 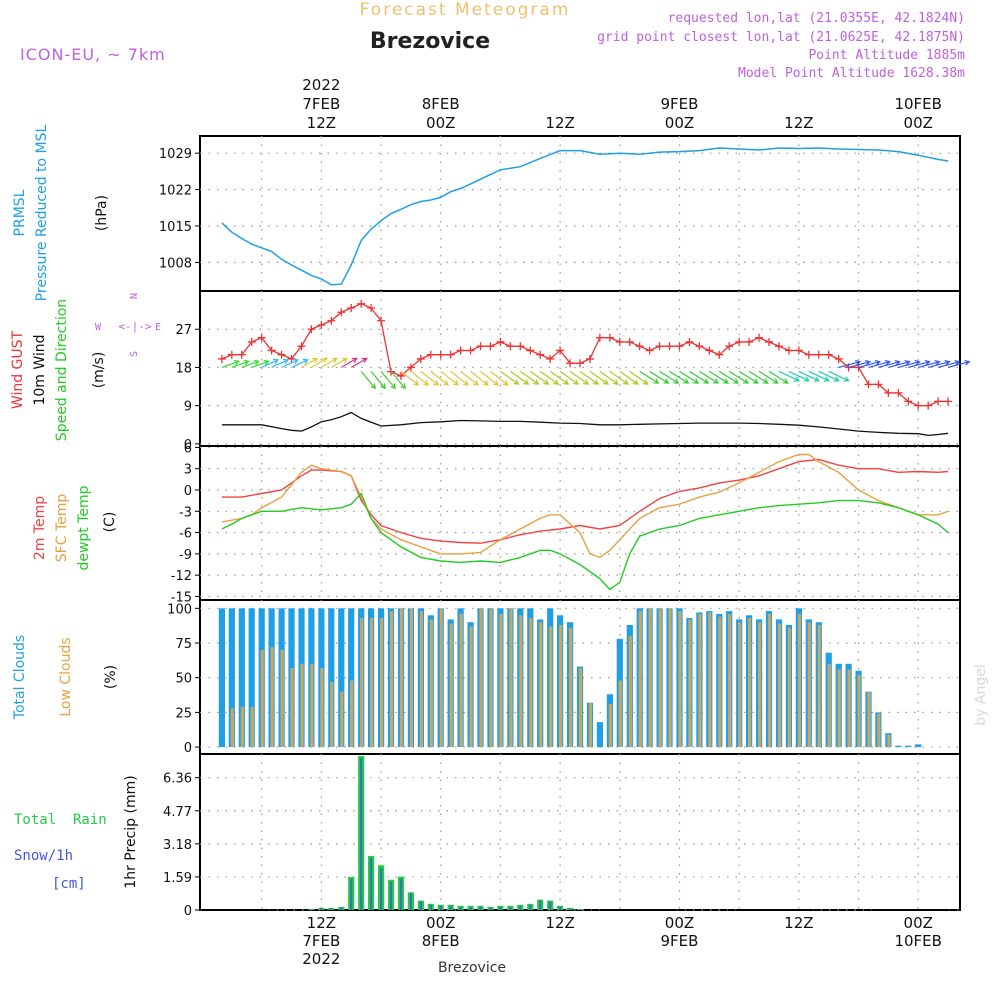 I want to click on y-tick-label: 3.18, so click(x=177, y=845).